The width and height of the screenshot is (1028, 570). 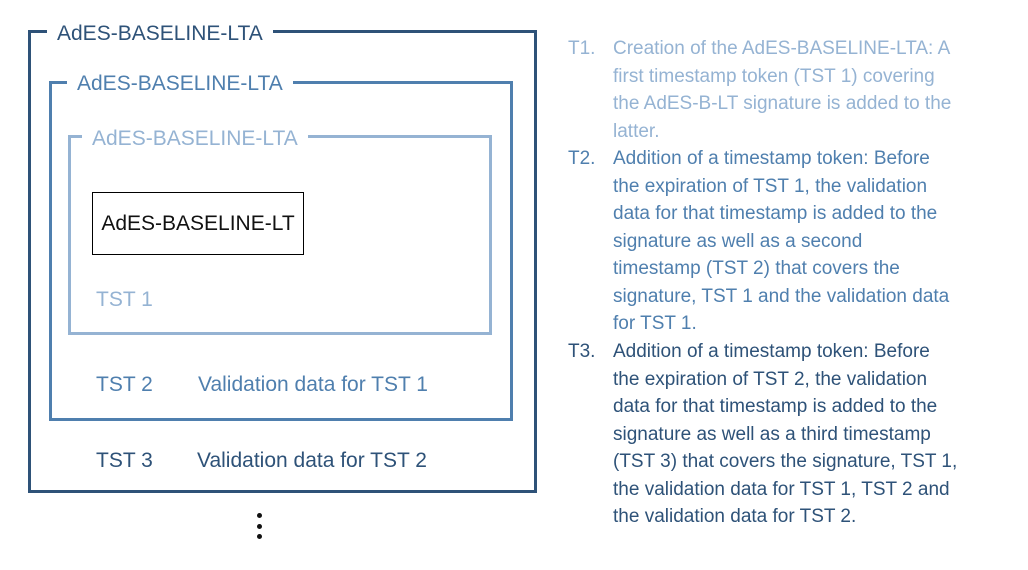 I want to click on validation-data-tst1-label: Validation data for TST 1, so click(x=313, y=384).